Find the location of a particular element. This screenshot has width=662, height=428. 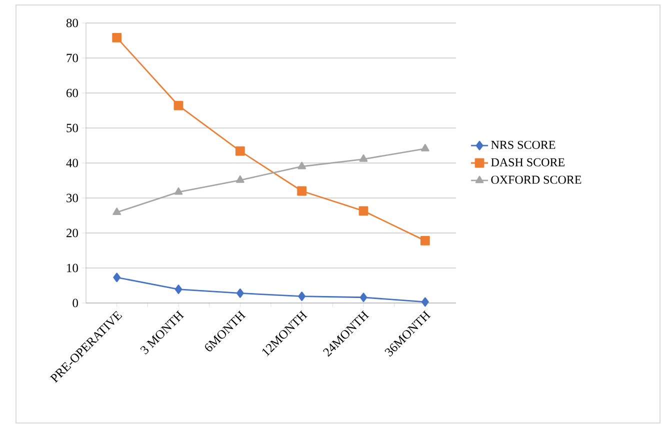

y-tick-label: 50 is located at coordinates (72, 128).